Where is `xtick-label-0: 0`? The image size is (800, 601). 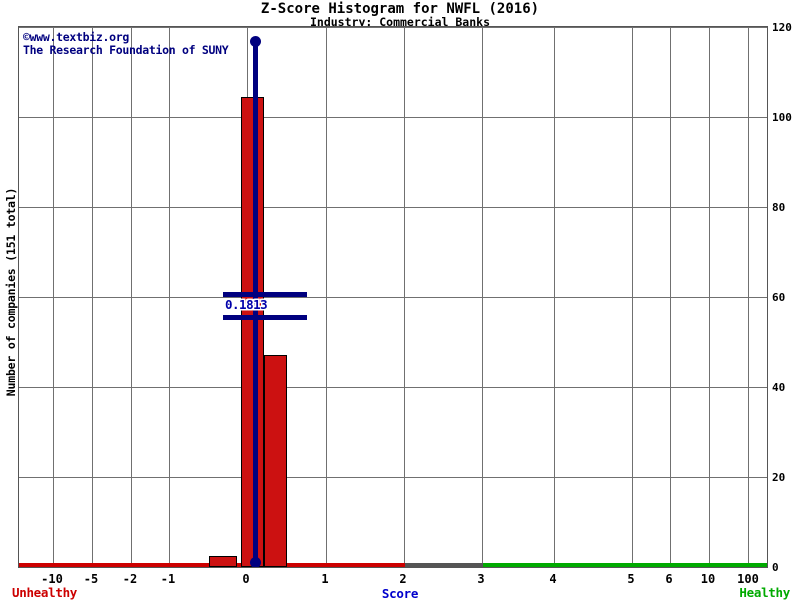
xtick-label-0: 0 is located at coordinates (246, 579).